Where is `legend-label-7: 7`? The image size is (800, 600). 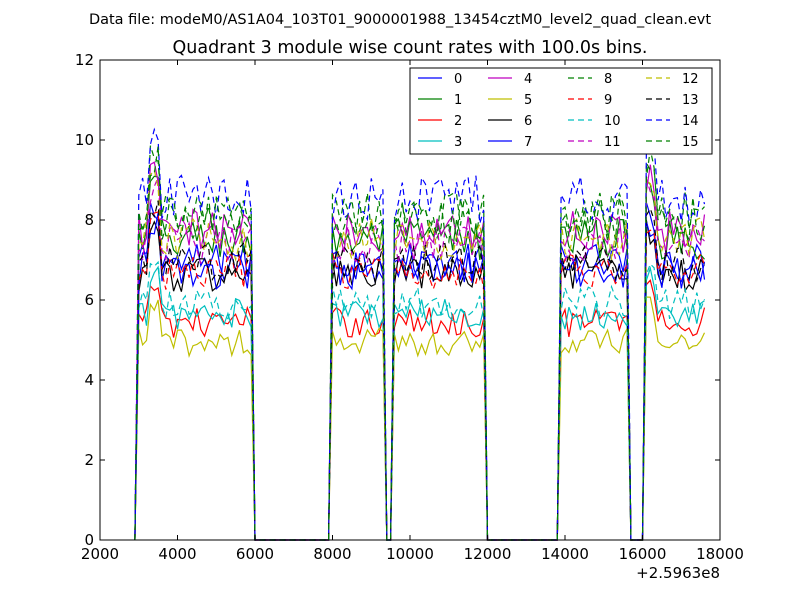 legend-label-7: 7 is located at coordinates (528, 142).